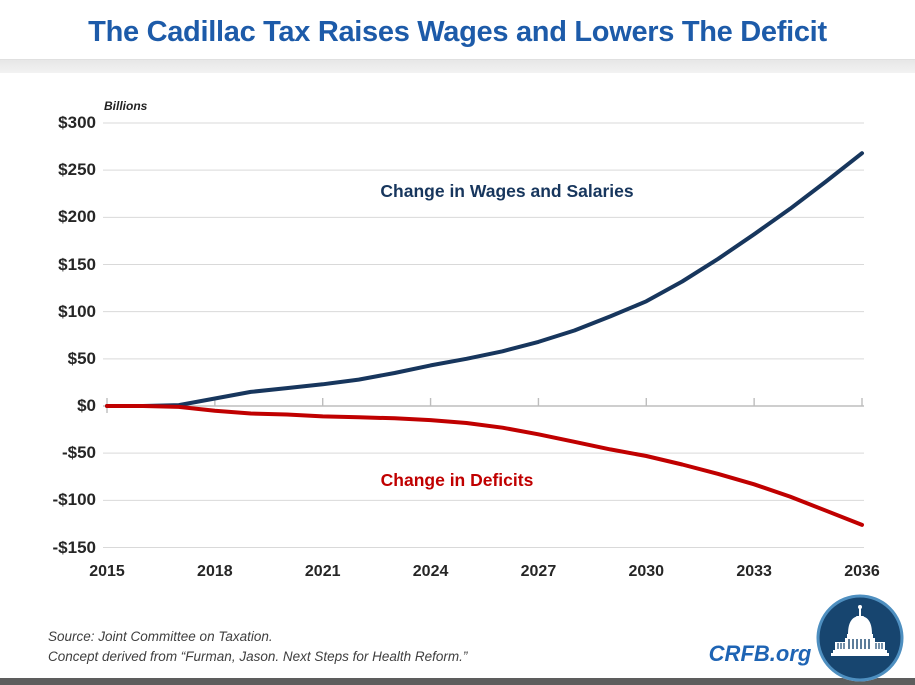 This screenshot has height=685, width=915. I want to click on x-axis-label: 2024, so click(430, 571).